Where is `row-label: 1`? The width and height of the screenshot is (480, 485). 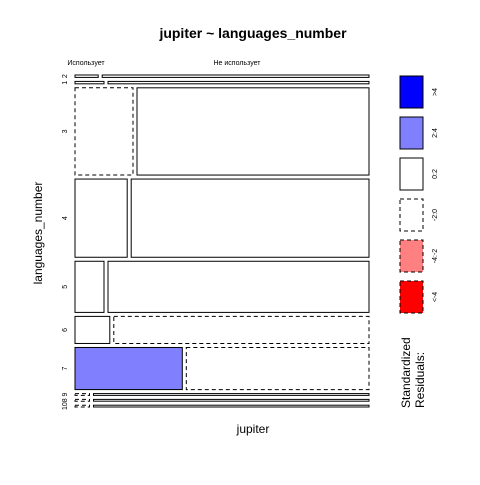 row-label: 1 is located at coordinates (65, 83).